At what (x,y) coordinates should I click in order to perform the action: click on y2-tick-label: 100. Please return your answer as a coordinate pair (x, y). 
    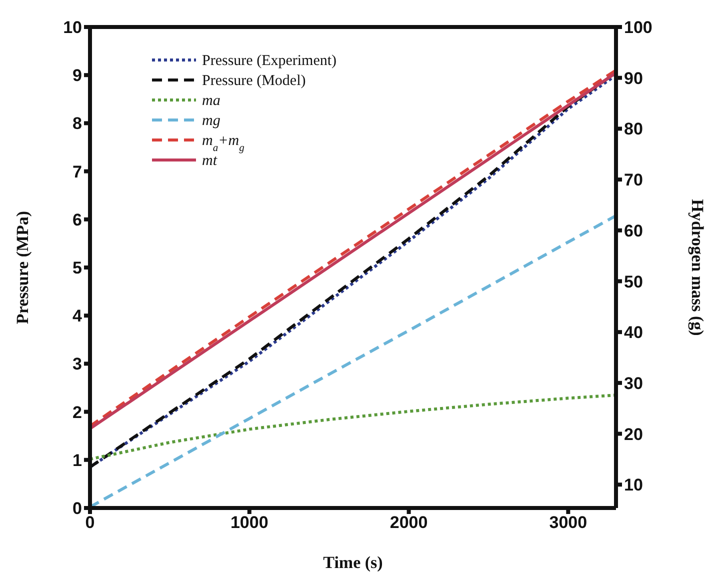
    Looking at the image, I should click on (638, 28).